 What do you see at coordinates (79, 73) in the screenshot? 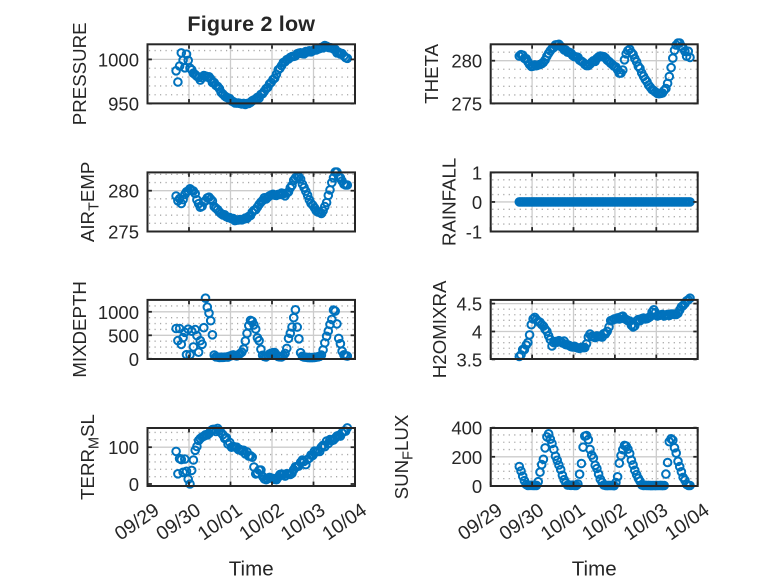
I see `svg-text: PRESSURE` at bounding box center [79, 73].